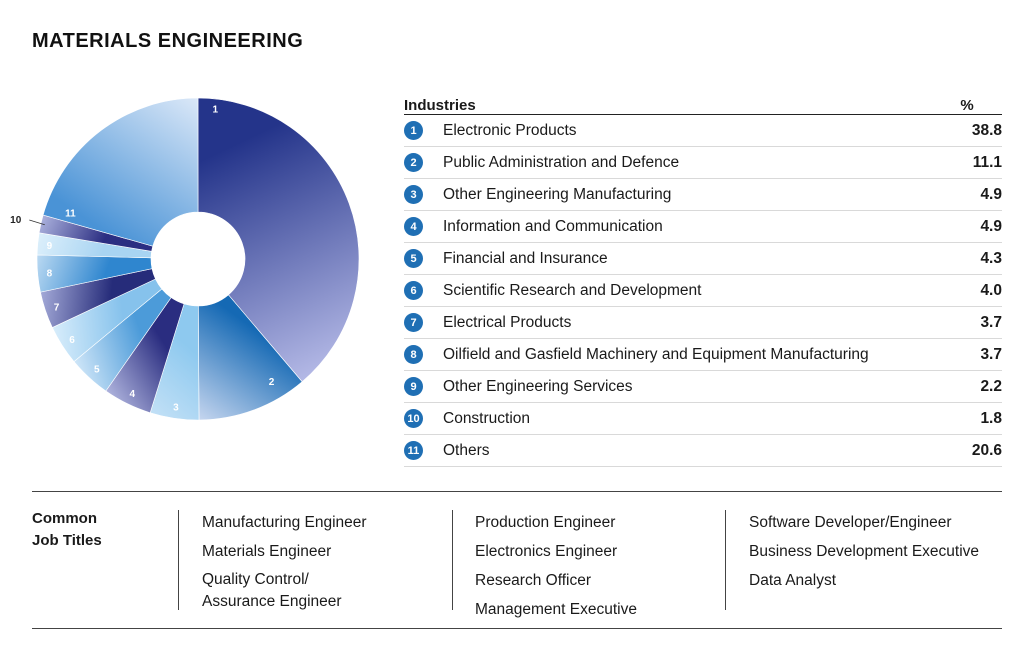  What do you see at coordinates (703, 323) in the screenshot?
I see `table-row: 7 Electrical Products 3.7` at bounding box center [703, 323].